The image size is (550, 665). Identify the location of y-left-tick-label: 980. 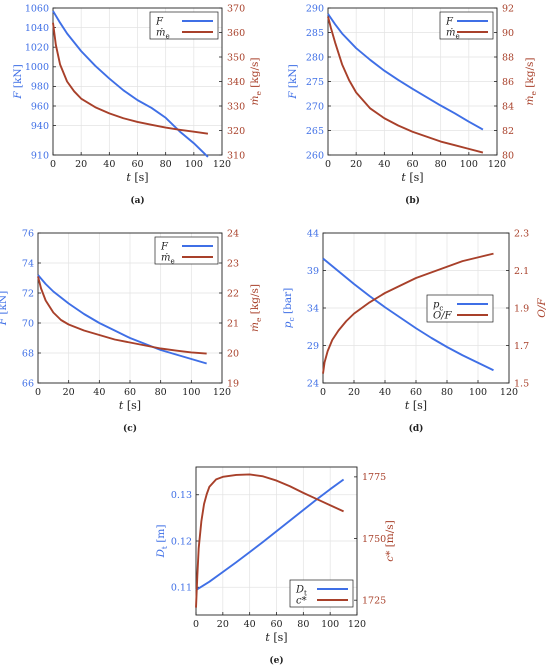
(40, 87).